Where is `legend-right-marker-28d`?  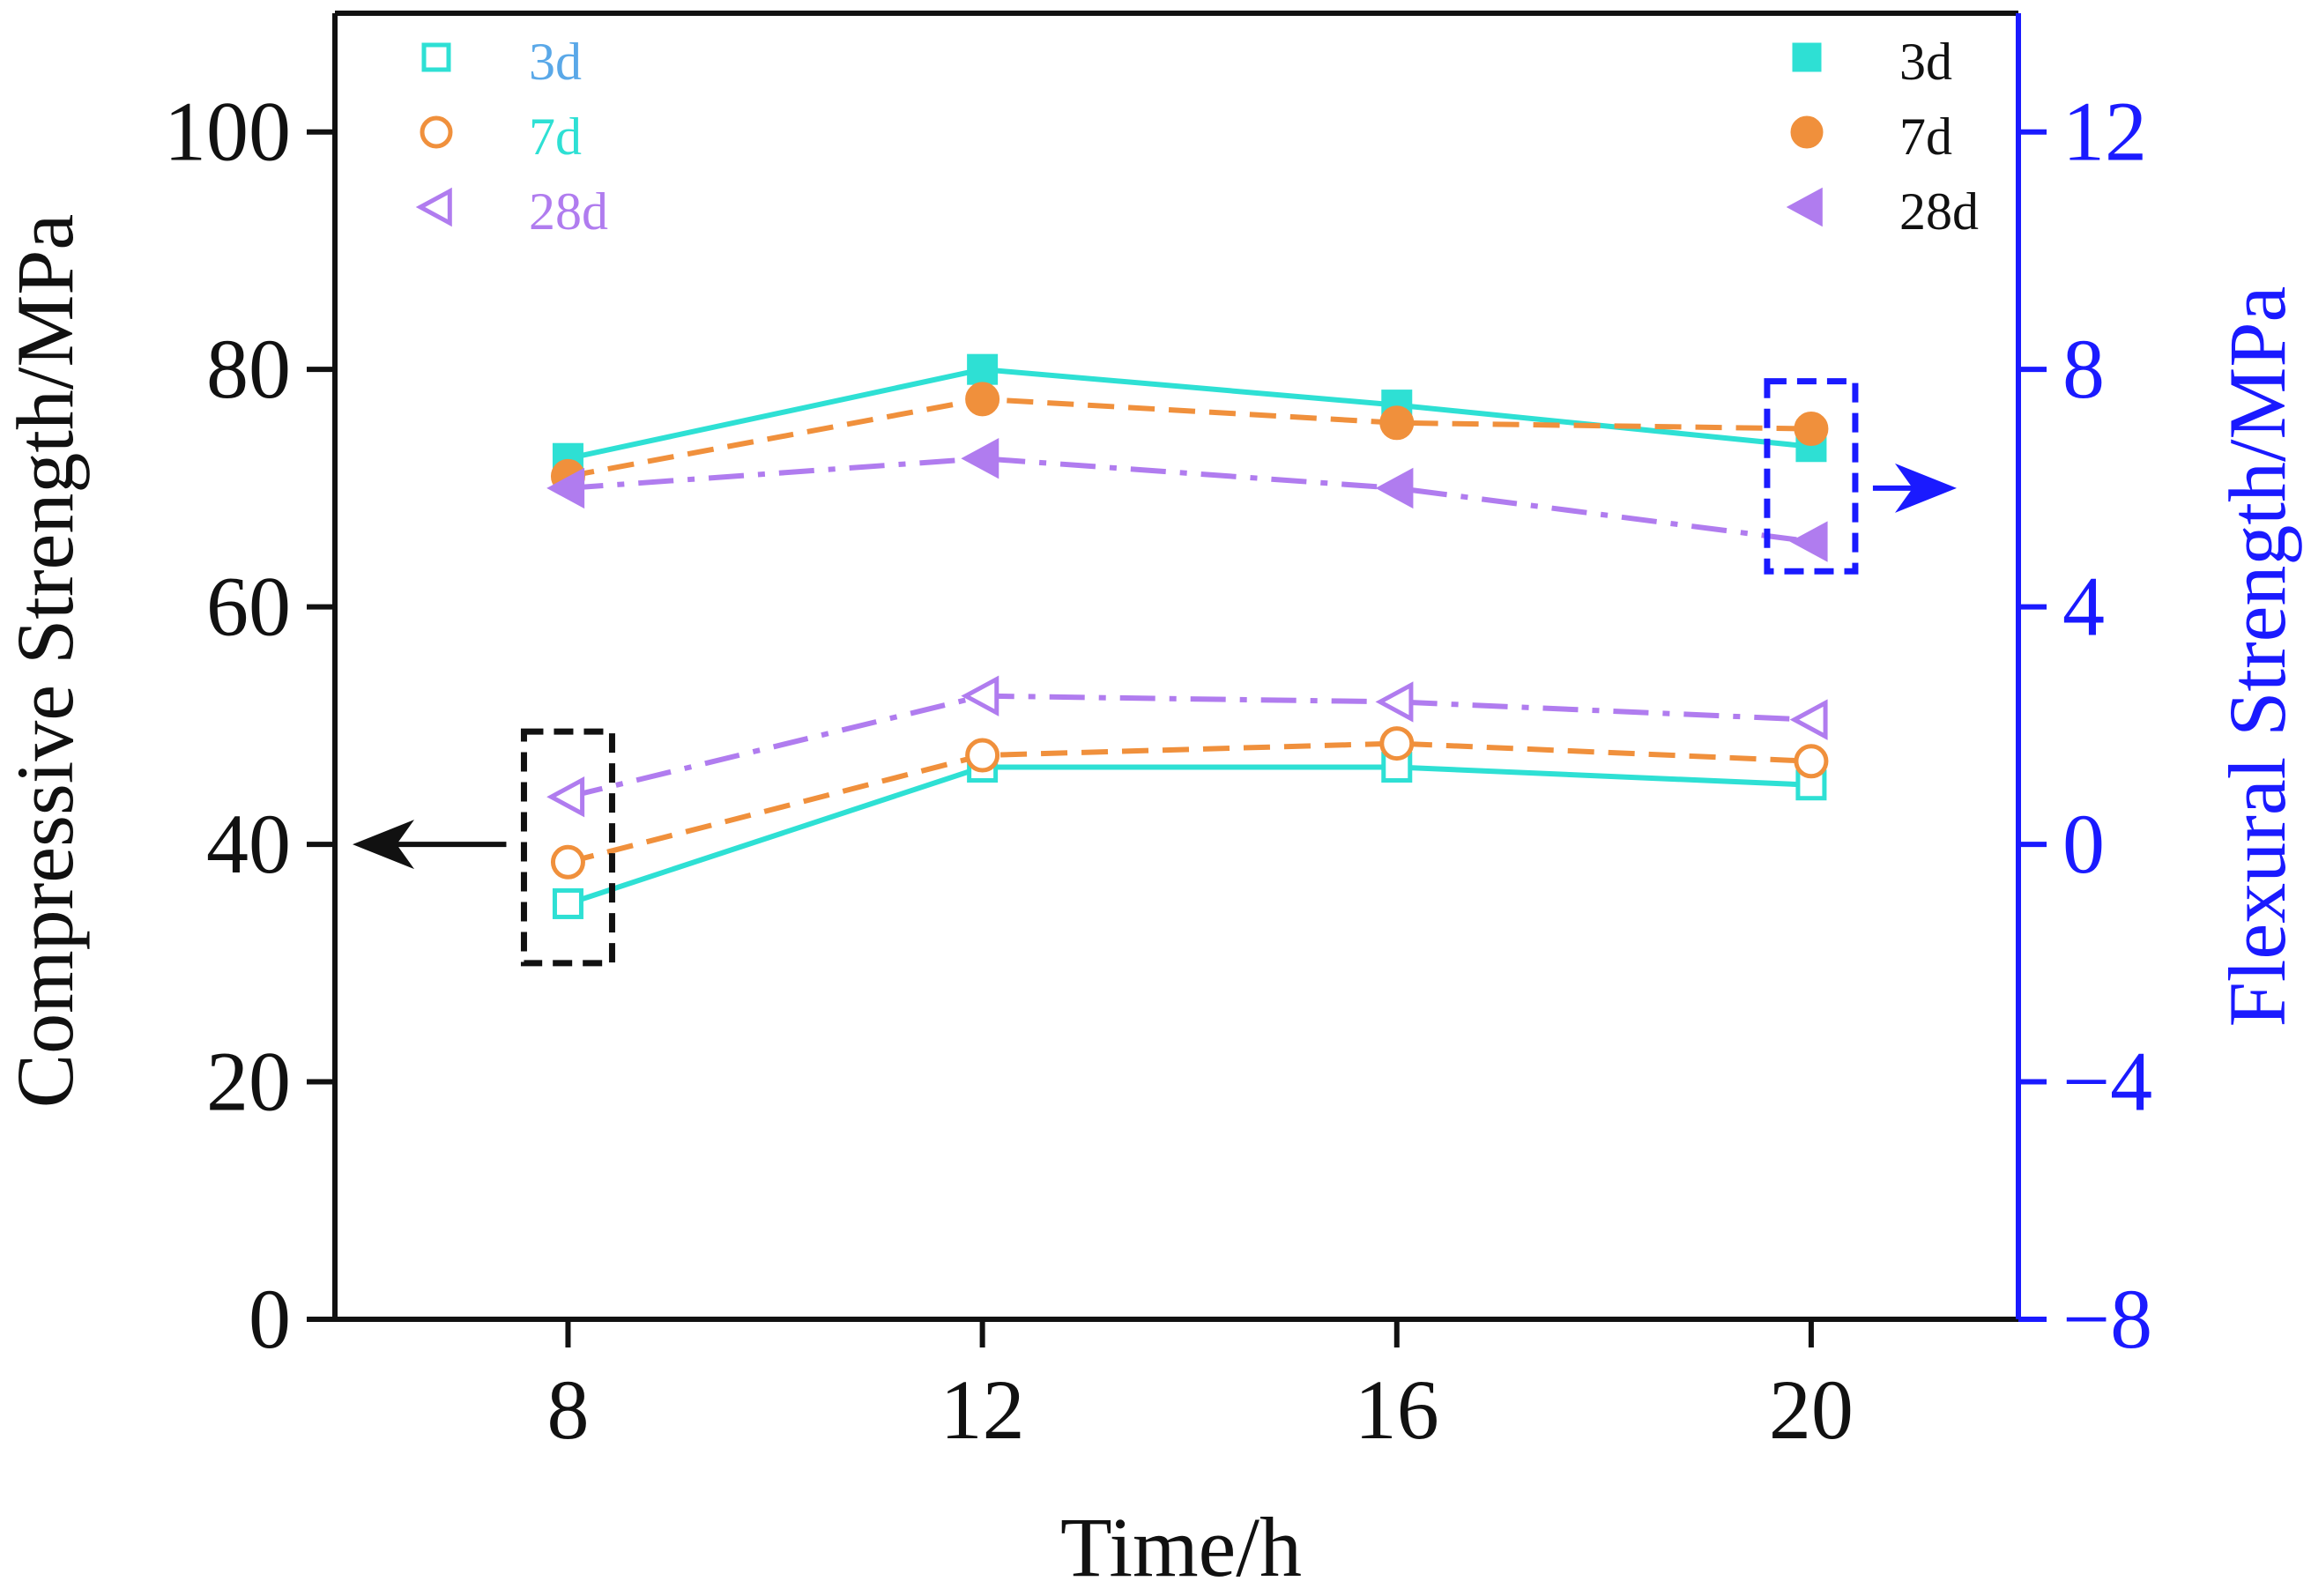 legend-right-marker-28d is located at coordinates (1804, 207).